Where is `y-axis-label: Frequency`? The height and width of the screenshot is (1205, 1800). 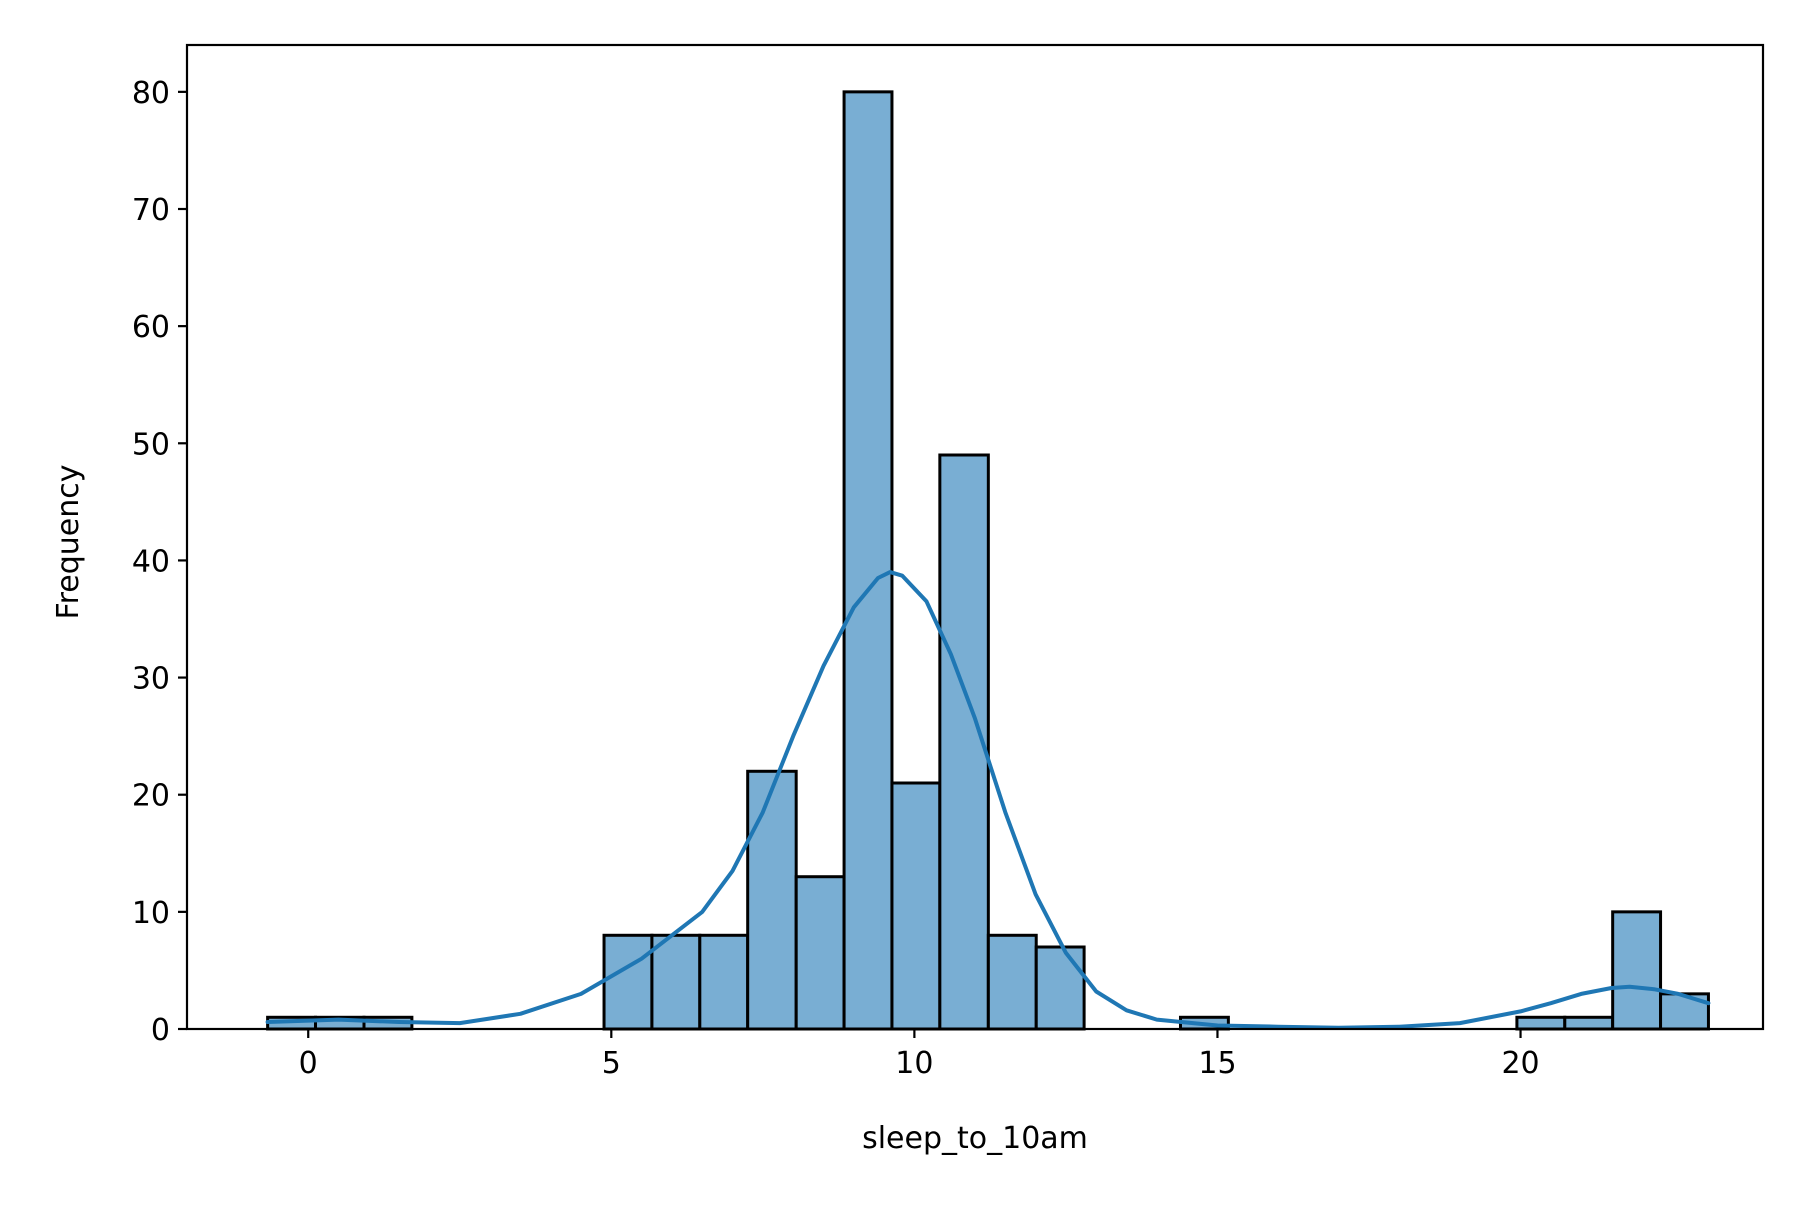
y-axis-label: Frequency is located at coordinates (68, 542).